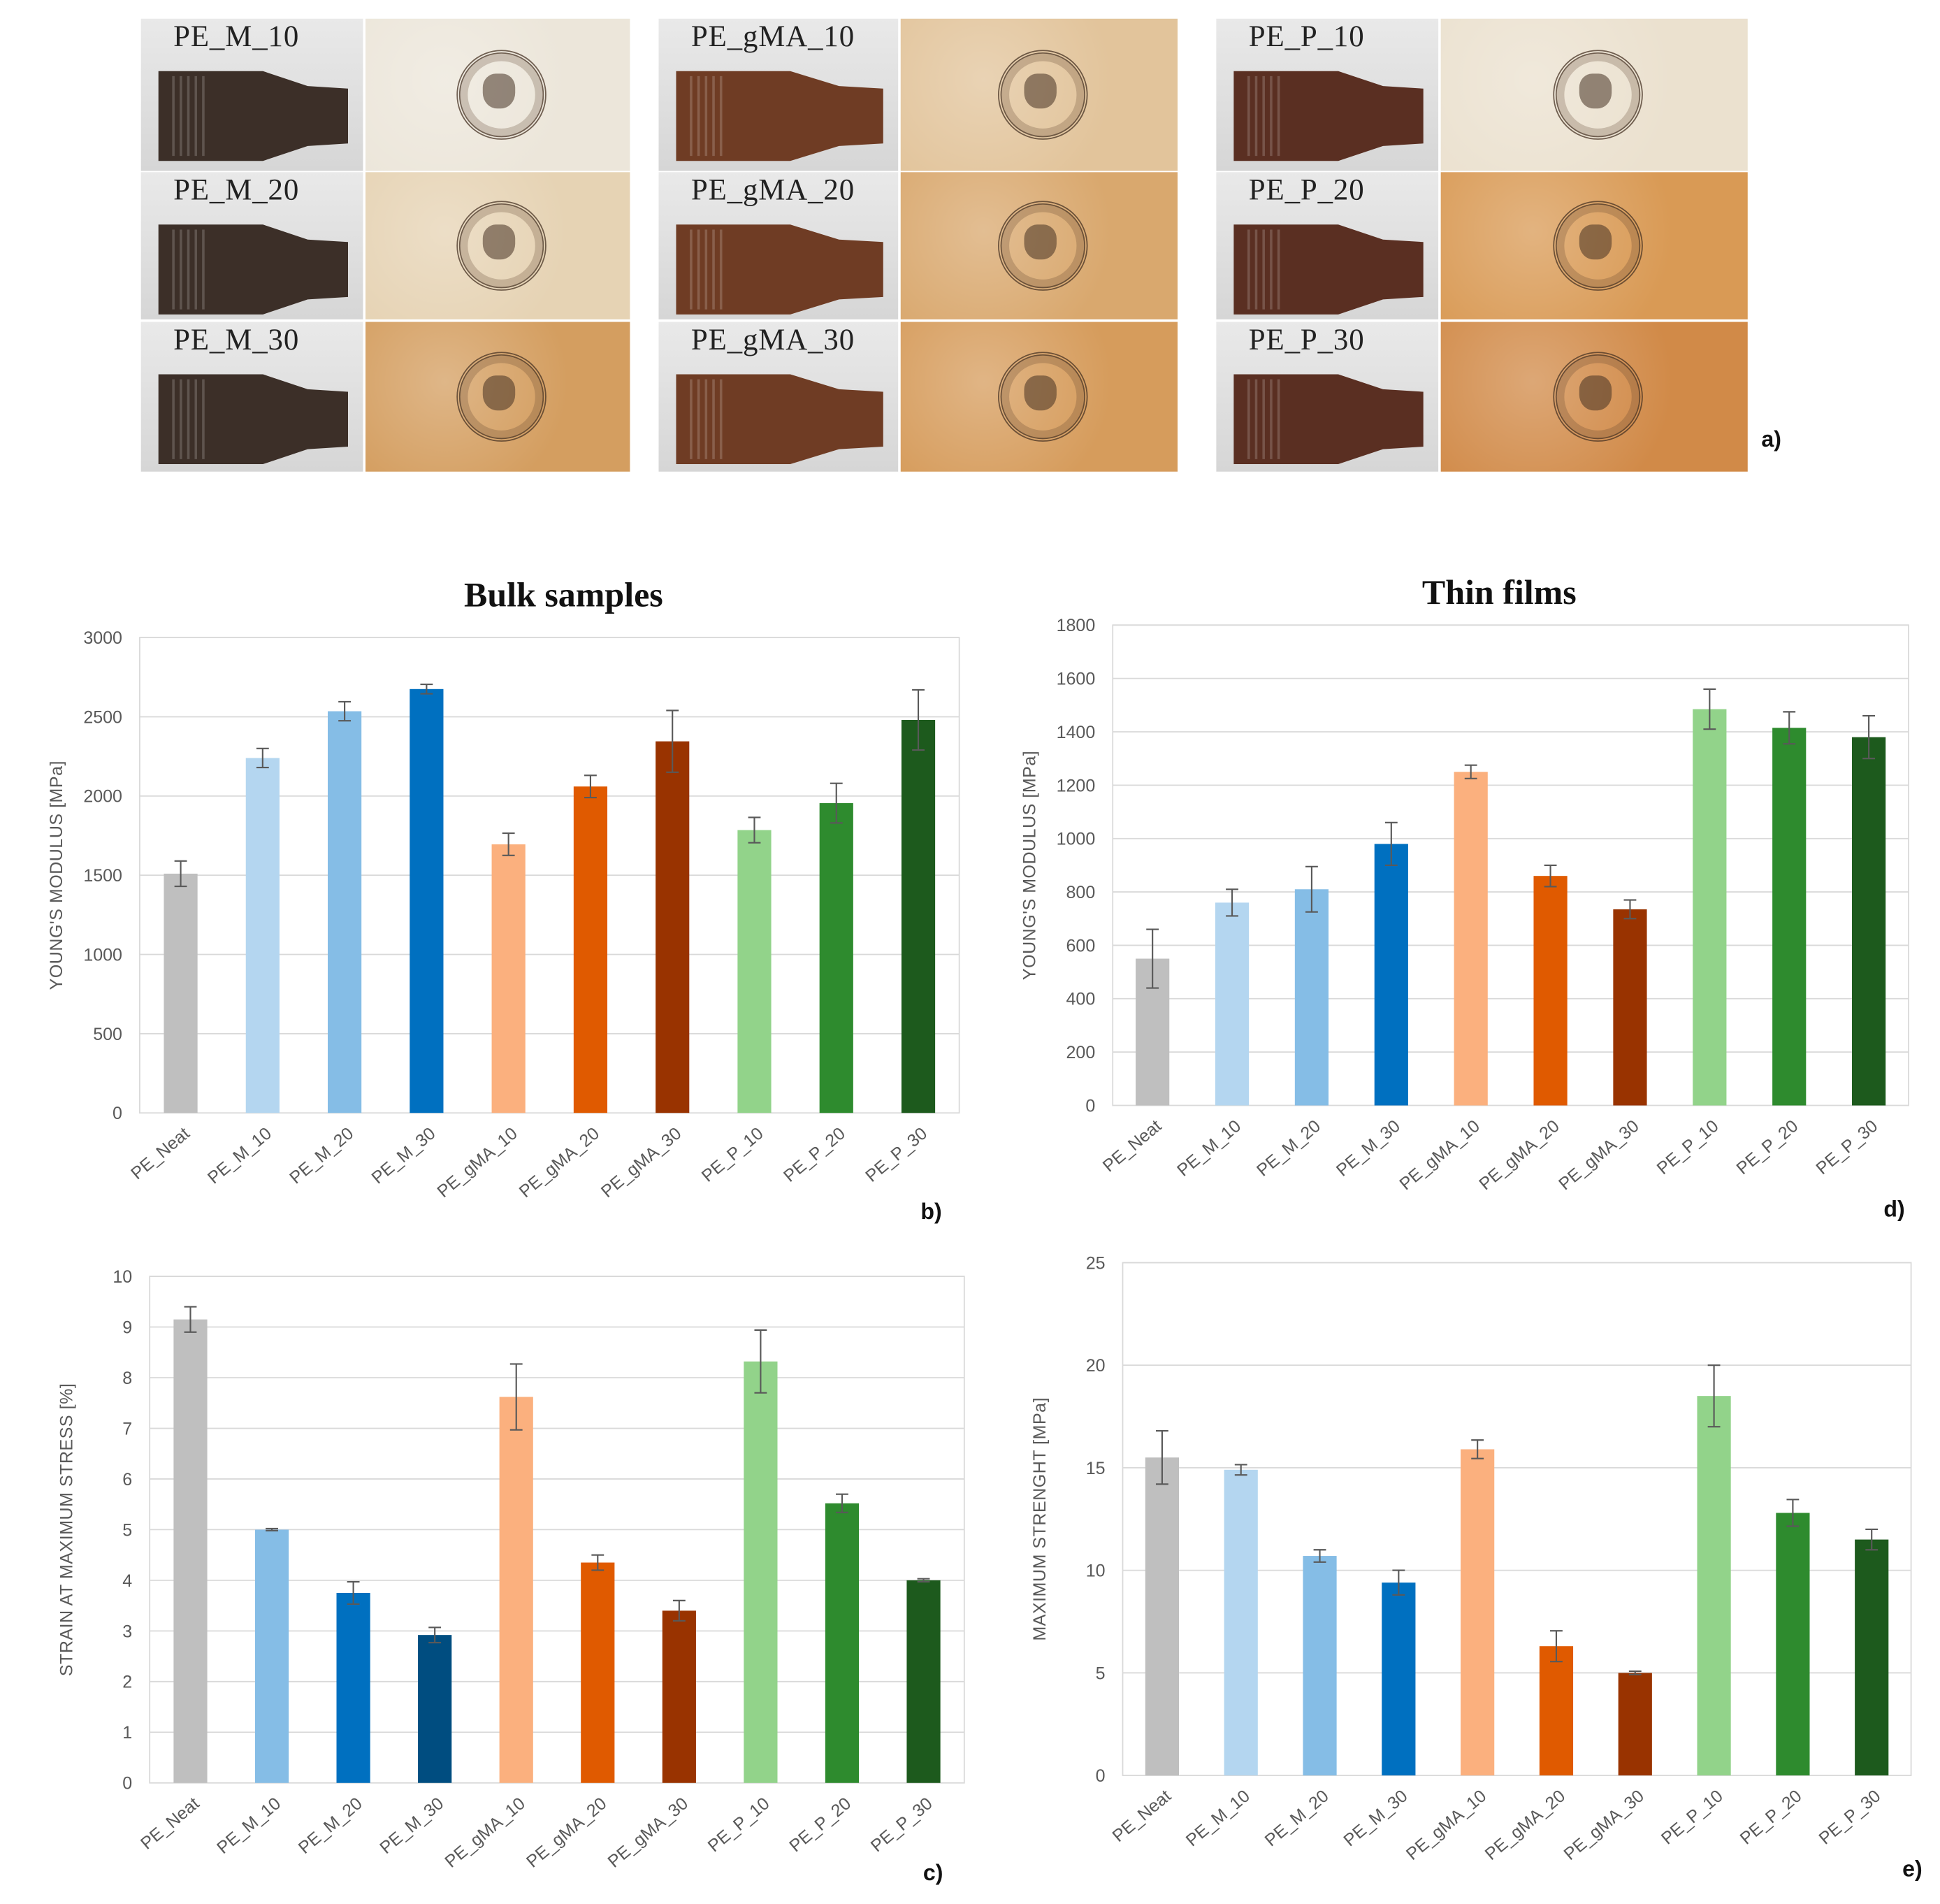 This screenshot has height=1904, width=1940. What do you see at coordinates (739, 1825) in the screenshot?
I see `x-tick-label: PE_P_10` at bounding box center [739, 1825].